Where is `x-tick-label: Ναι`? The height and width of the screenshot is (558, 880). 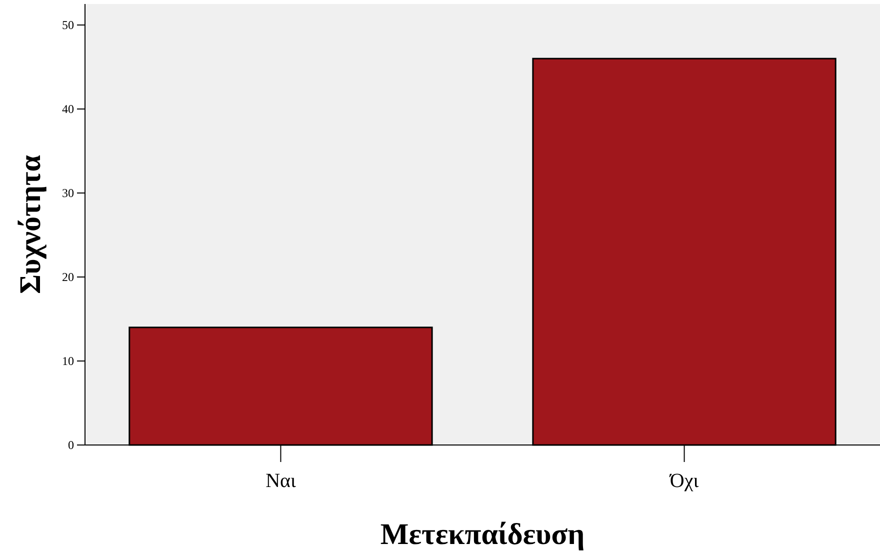 x-tick-label: Ναι is located at coordinates (281, 481).